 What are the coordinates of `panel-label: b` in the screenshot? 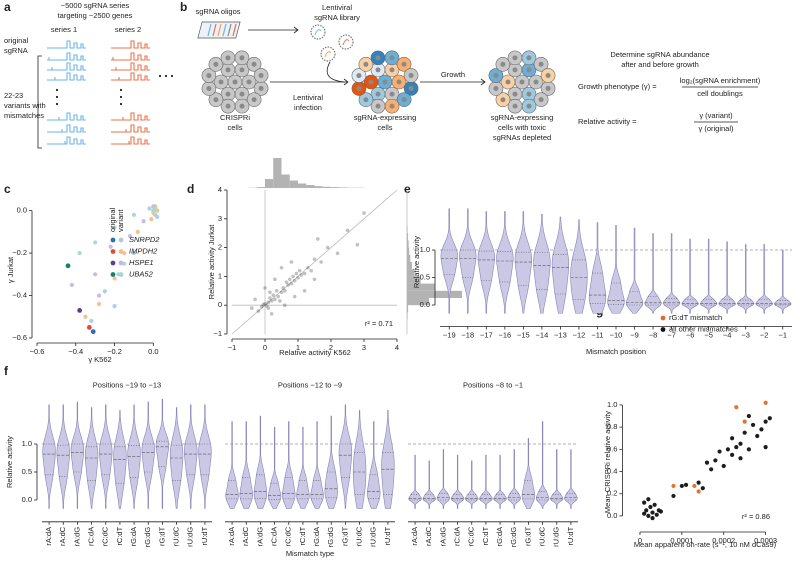 It's located at (183, 7).